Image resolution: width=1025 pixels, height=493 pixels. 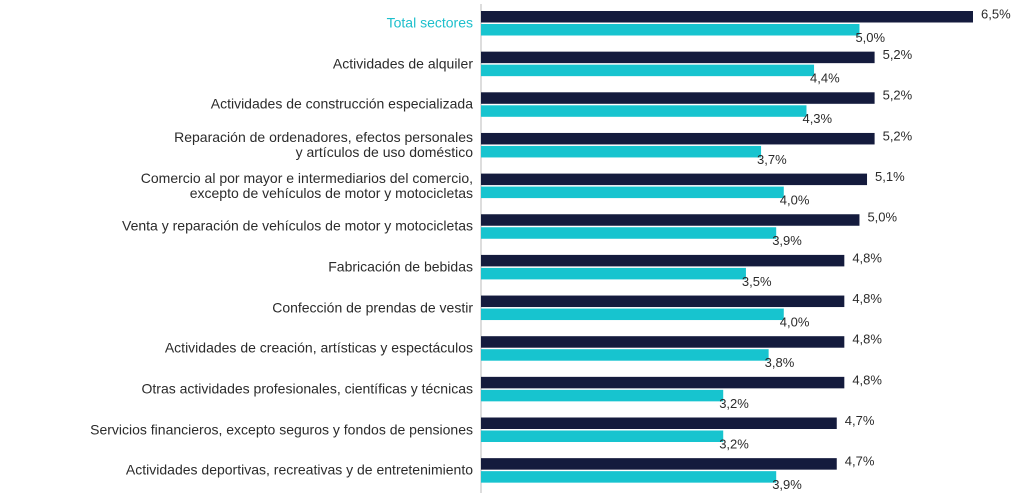 What do you see at coordinates (772, 159) in the screenshot?
I see `value-label: 3,7%` at bounding box center [772, 159].